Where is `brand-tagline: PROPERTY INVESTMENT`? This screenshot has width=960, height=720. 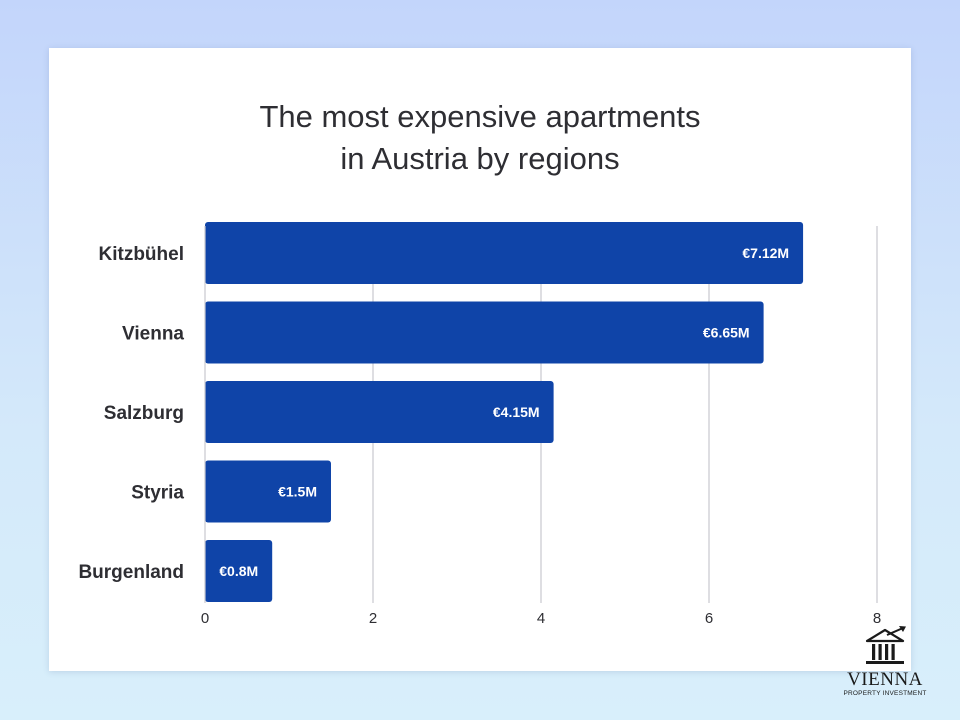 brand-tagline: PROPERTY INVESTMENT is located at coordinates (885, 693).